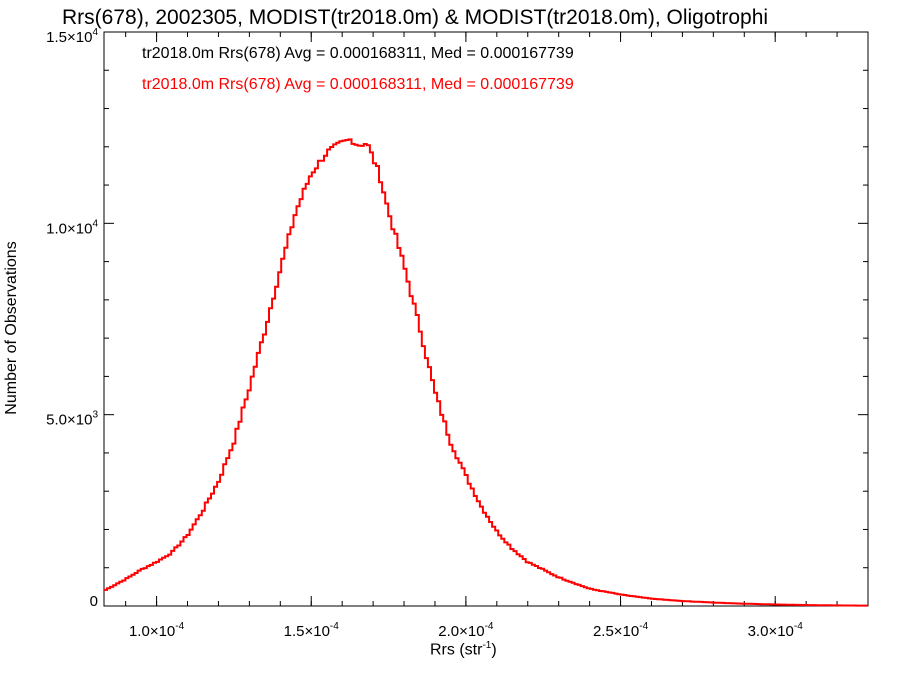 The image size is (900, 675). I want to click on y-tick-label: 5.0×10³, so click(72, 419).